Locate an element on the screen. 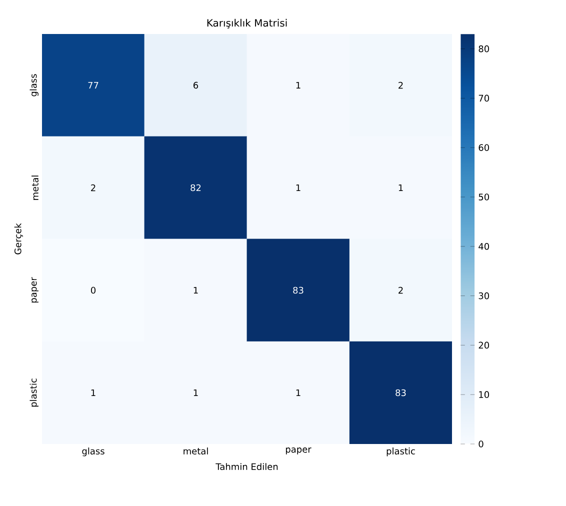 This screenshot has width=566, height=506. data-label: 82 is located at coordinates (195, 188).